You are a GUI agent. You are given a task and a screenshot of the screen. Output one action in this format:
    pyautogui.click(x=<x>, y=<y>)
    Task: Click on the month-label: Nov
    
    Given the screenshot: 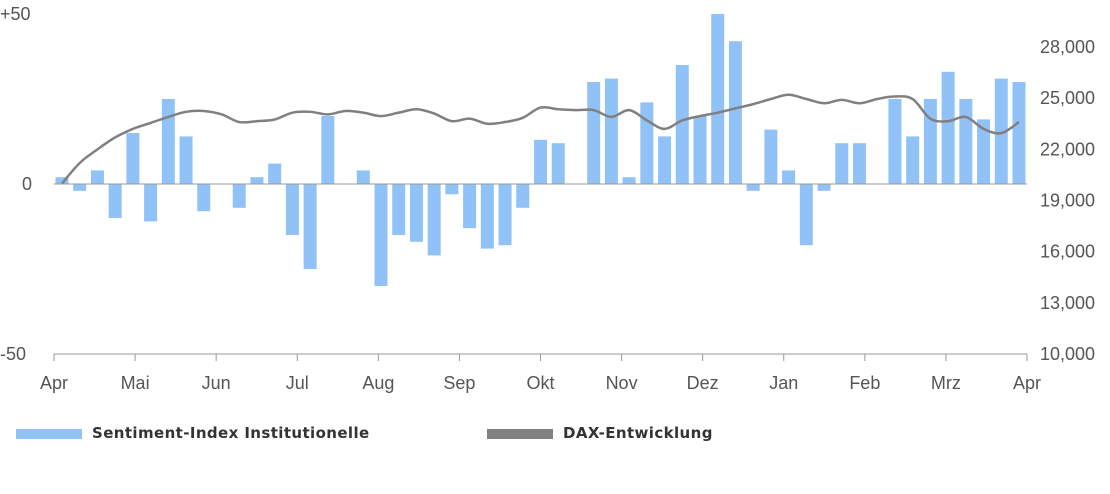 What is the action you would take?
    pyautogui.click(x=622, y=383)
    